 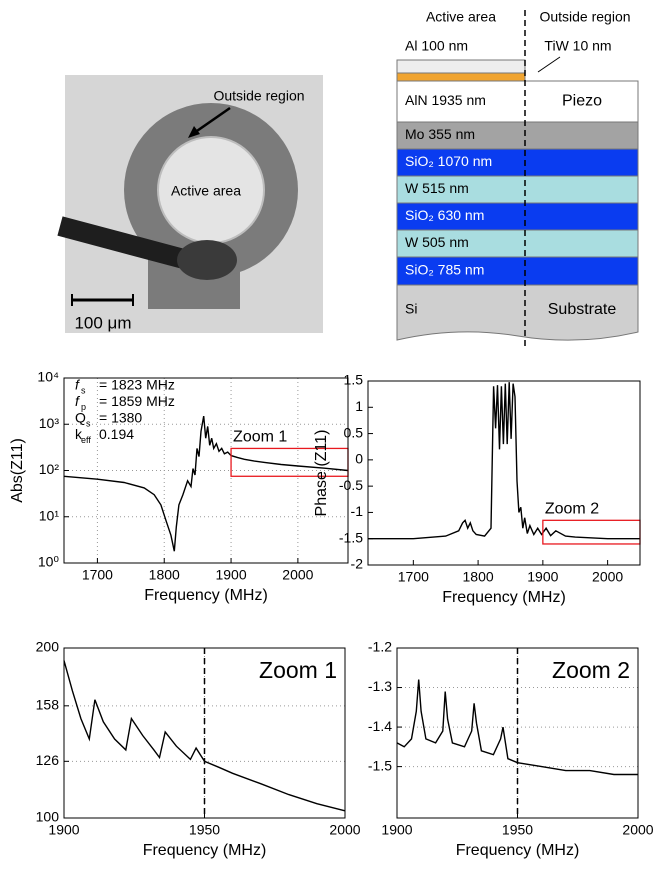 What do you see at coordinates (411, 309) in the screenshot?
I see `layer-label: Si` at bounding box center [411, 309].